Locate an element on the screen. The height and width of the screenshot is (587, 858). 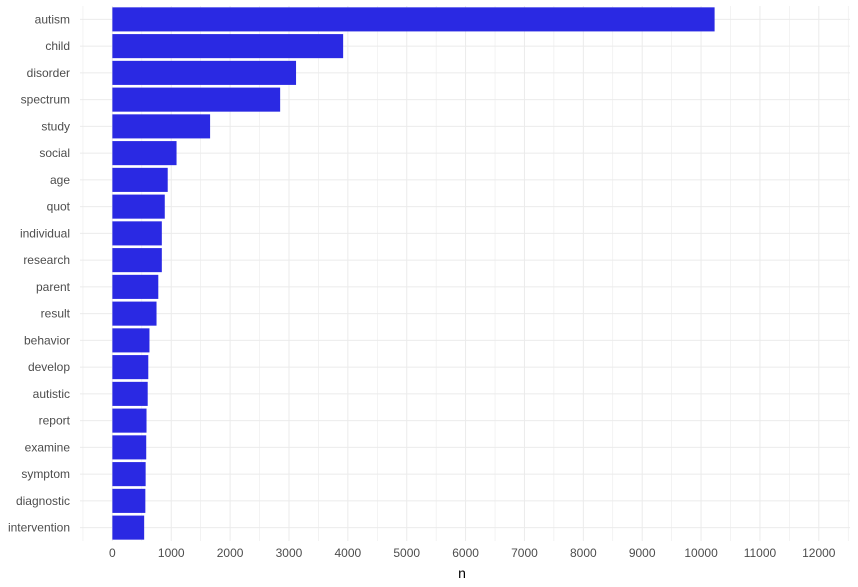
bar-intervention is located at coordinates (128, 527).